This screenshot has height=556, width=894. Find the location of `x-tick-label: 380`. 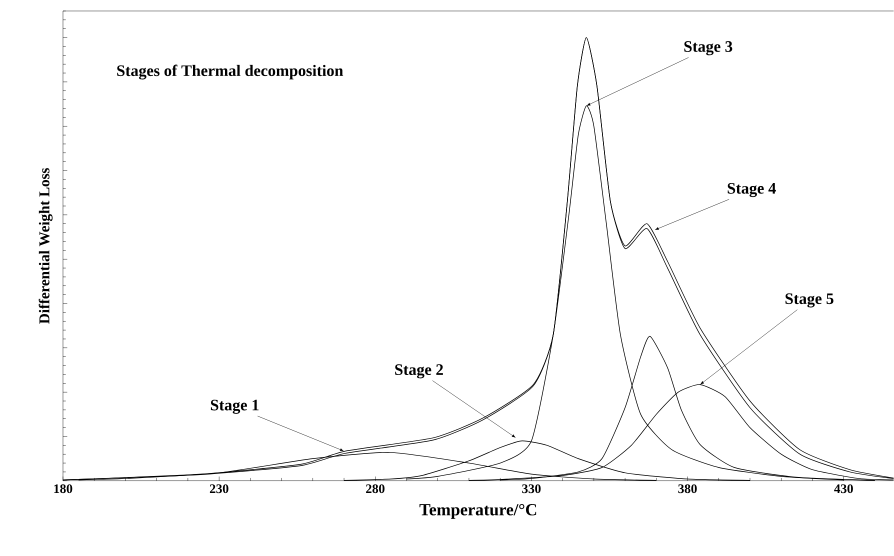

x-tick-label: 380 is located at coordinates (687, 489).